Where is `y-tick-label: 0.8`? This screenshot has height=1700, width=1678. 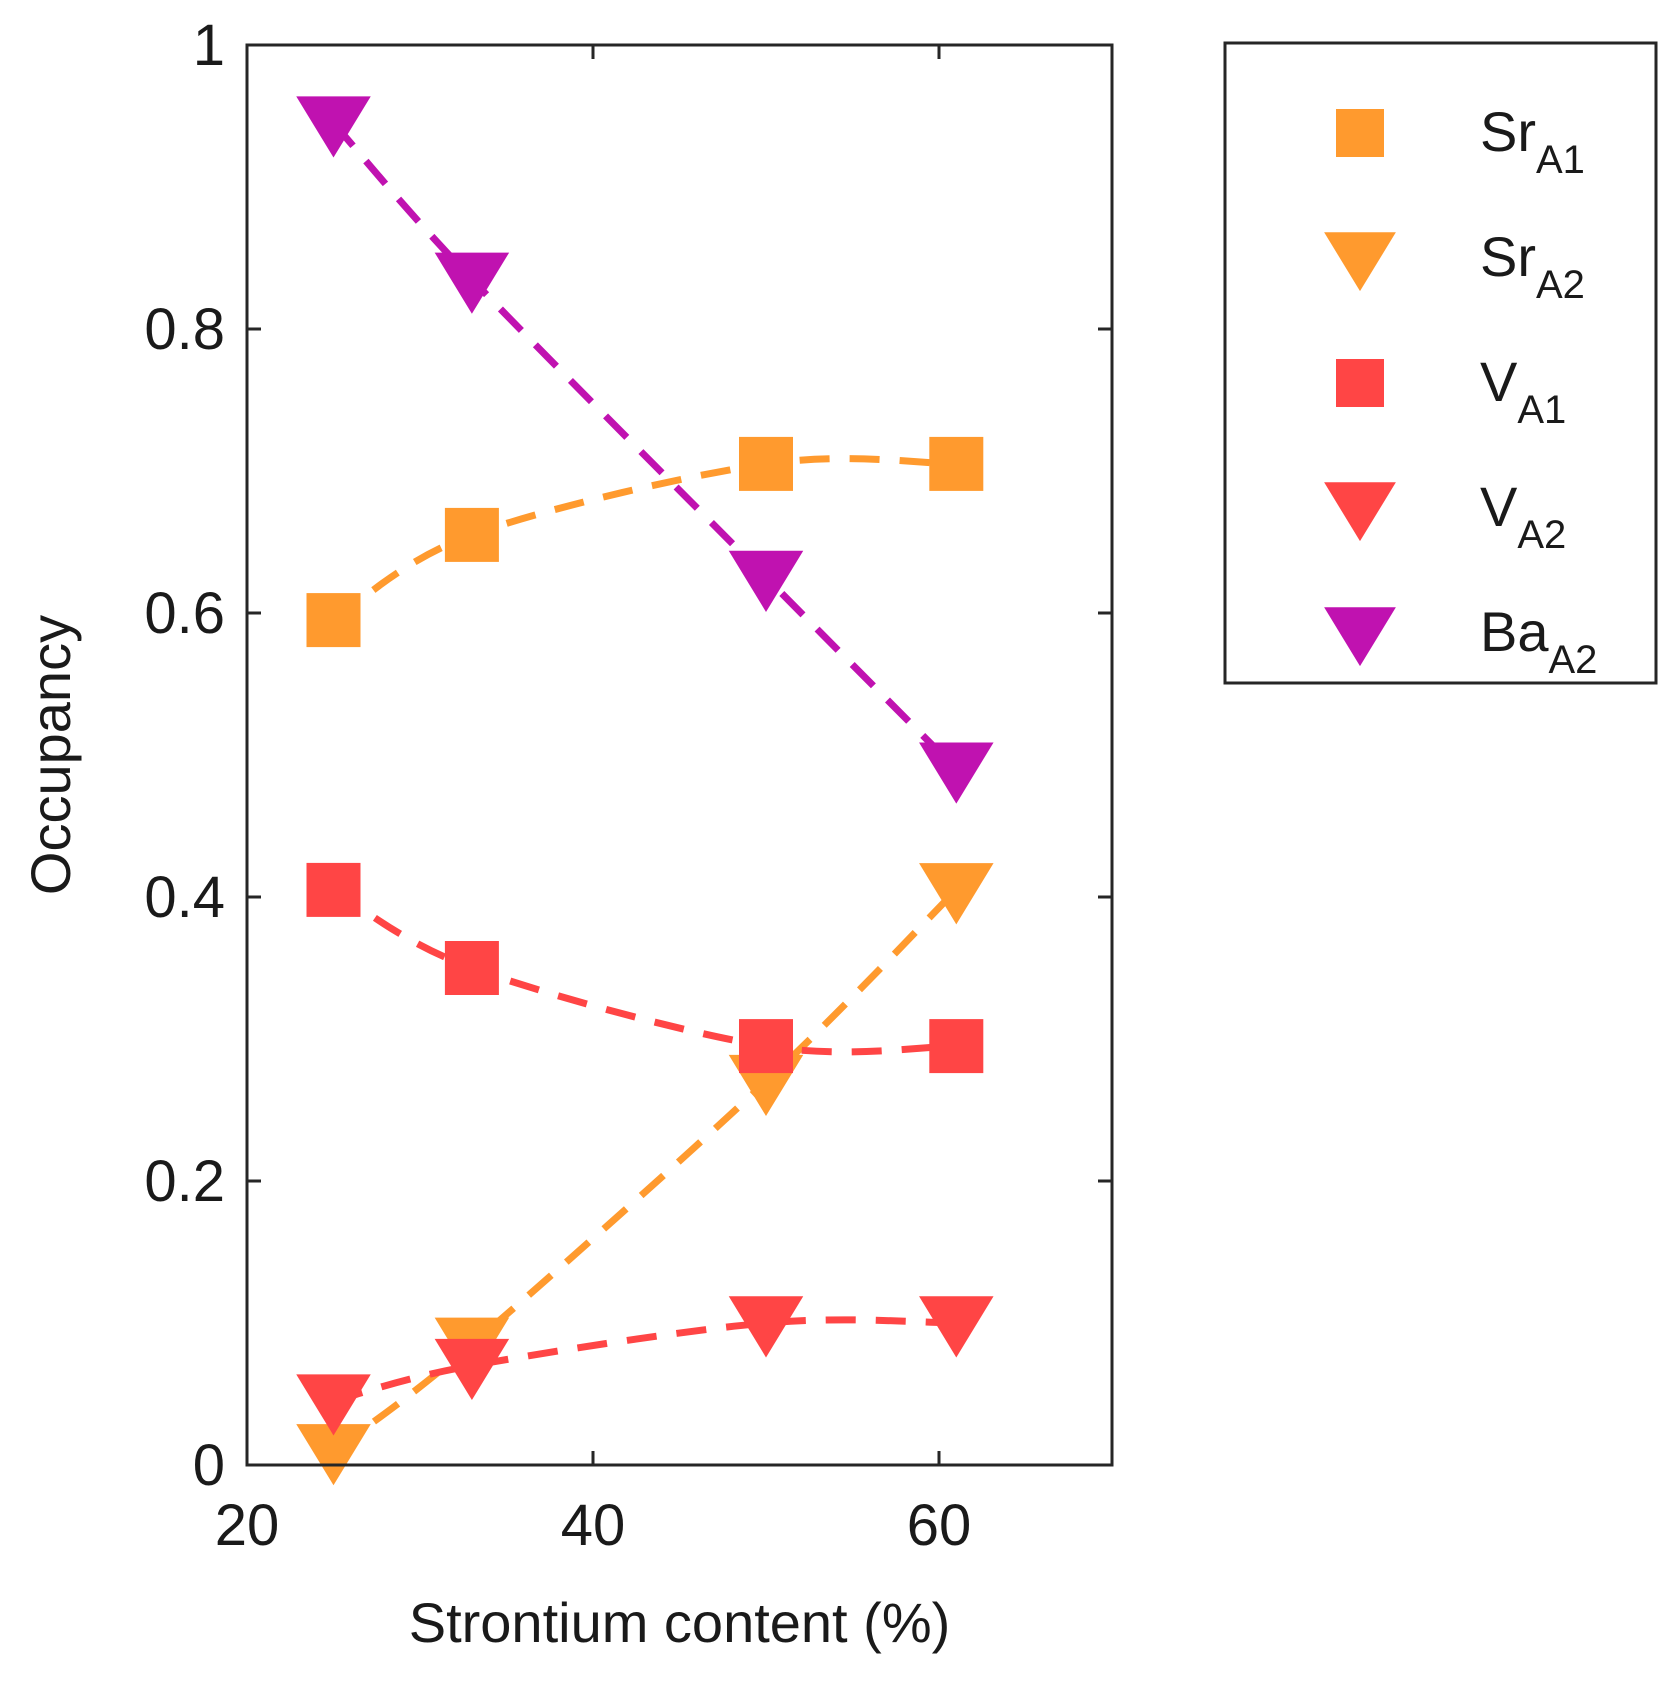
y-tick-label: 0.8 is located at coordinates (184, 329).